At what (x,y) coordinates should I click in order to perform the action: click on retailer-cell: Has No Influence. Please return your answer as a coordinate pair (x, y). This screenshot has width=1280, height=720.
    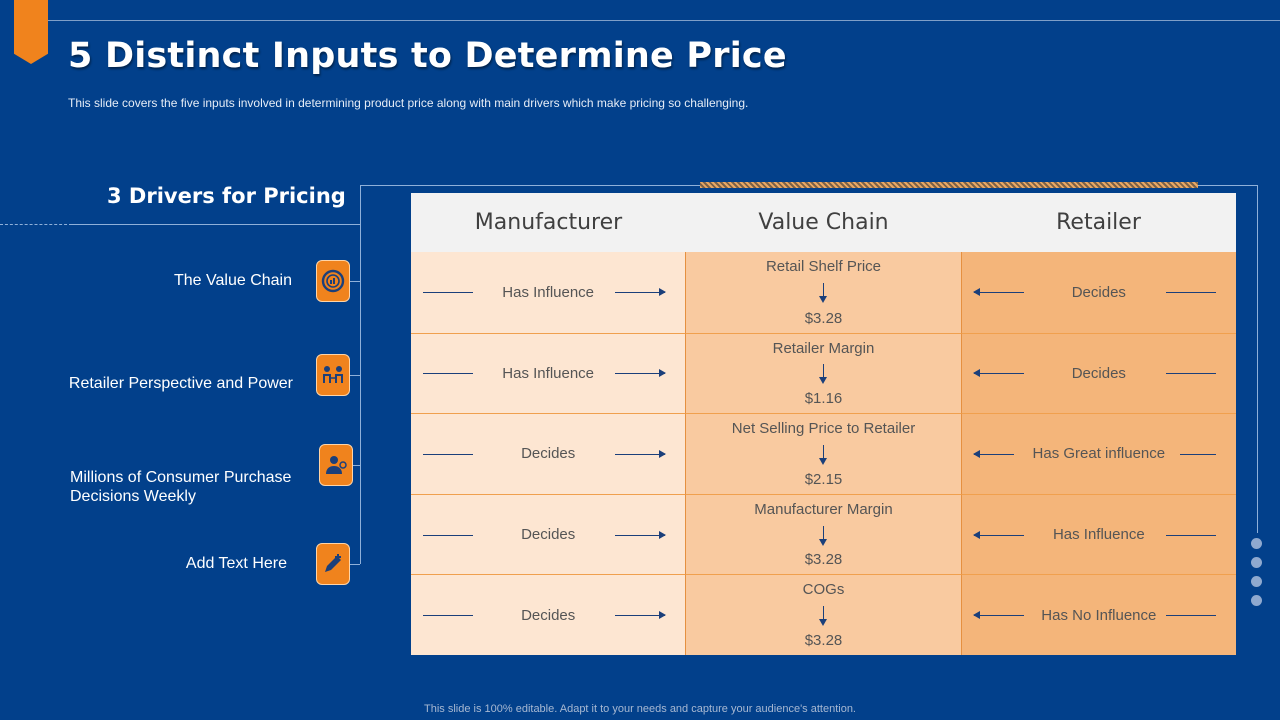
    Looking at the image, I should click on (1098, 614).